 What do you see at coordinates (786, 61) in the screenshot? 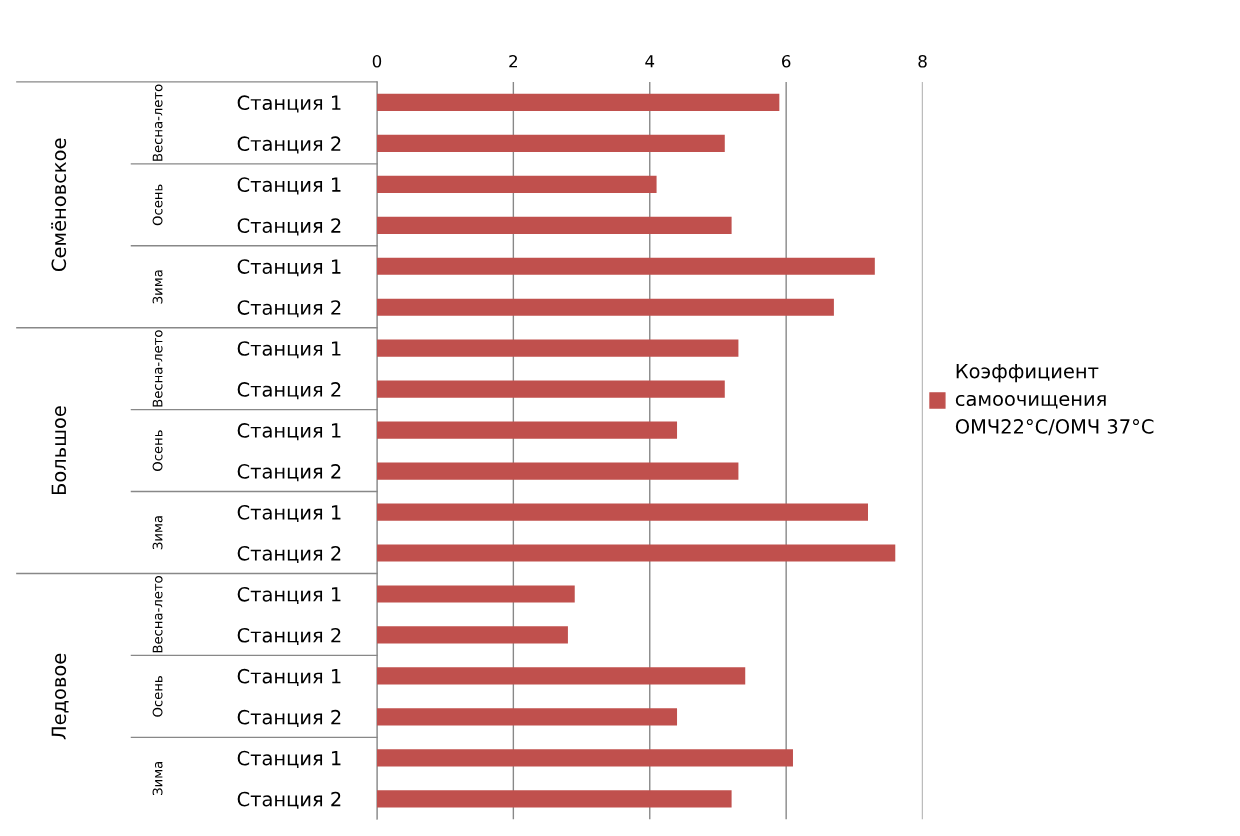
I see `x-tick-label: 6` at bounding box center [786, 61].